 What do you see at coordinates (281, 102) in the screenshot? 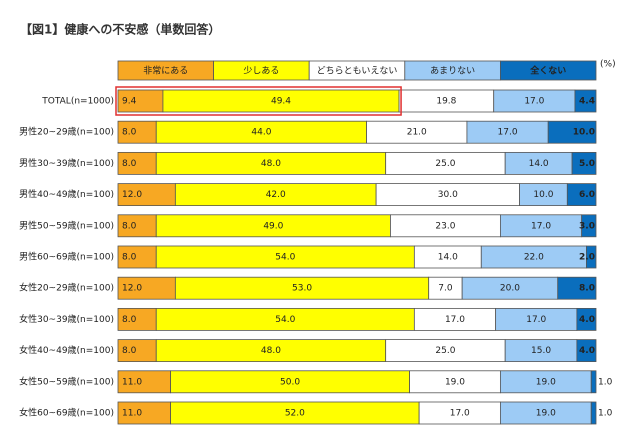
I see `value-label: 49.4` at bounding box center [281, 102].